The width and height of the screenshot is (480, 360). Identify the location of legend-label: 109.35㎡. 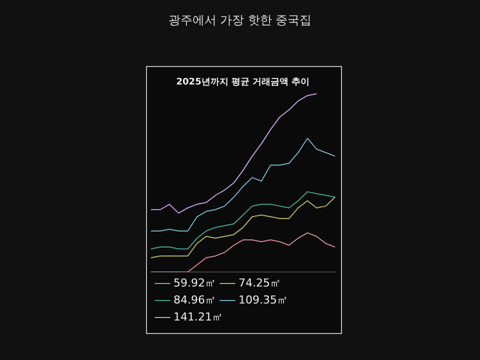
(263, 299).